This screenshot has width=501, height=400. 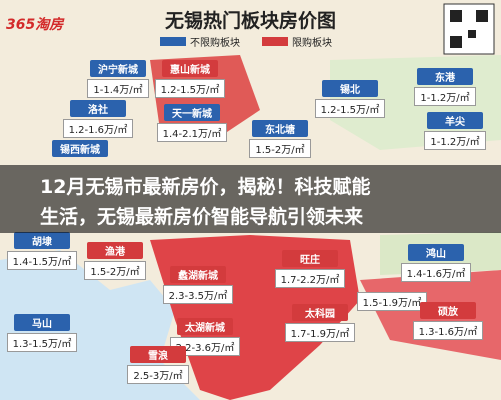 I want to click on district-label: 惠山新城 1.2-1.5万/㎡, so click(x=190, y=79).